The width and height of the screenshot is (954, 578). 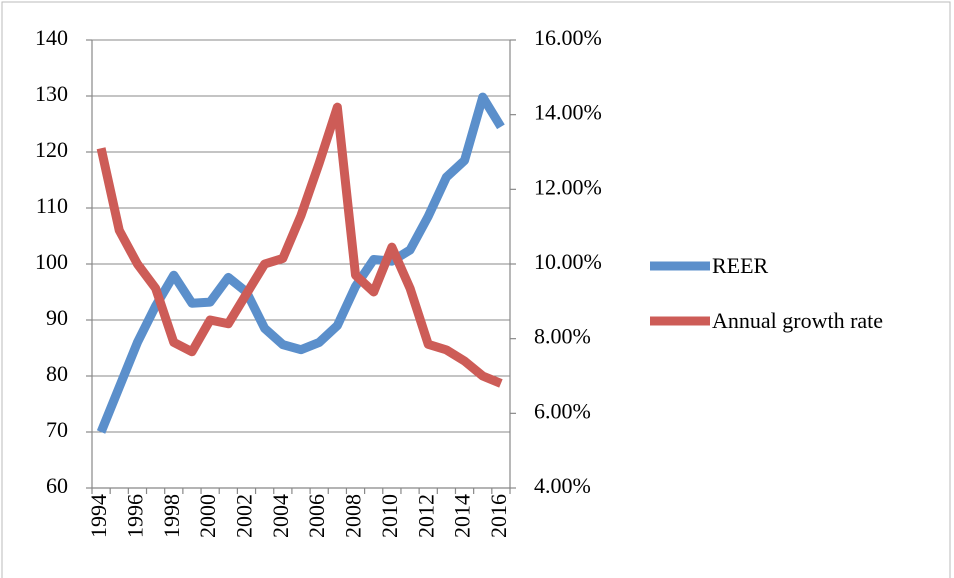 I want to click on y2-tick-label: 14.00%, so click(x=568, y=112).